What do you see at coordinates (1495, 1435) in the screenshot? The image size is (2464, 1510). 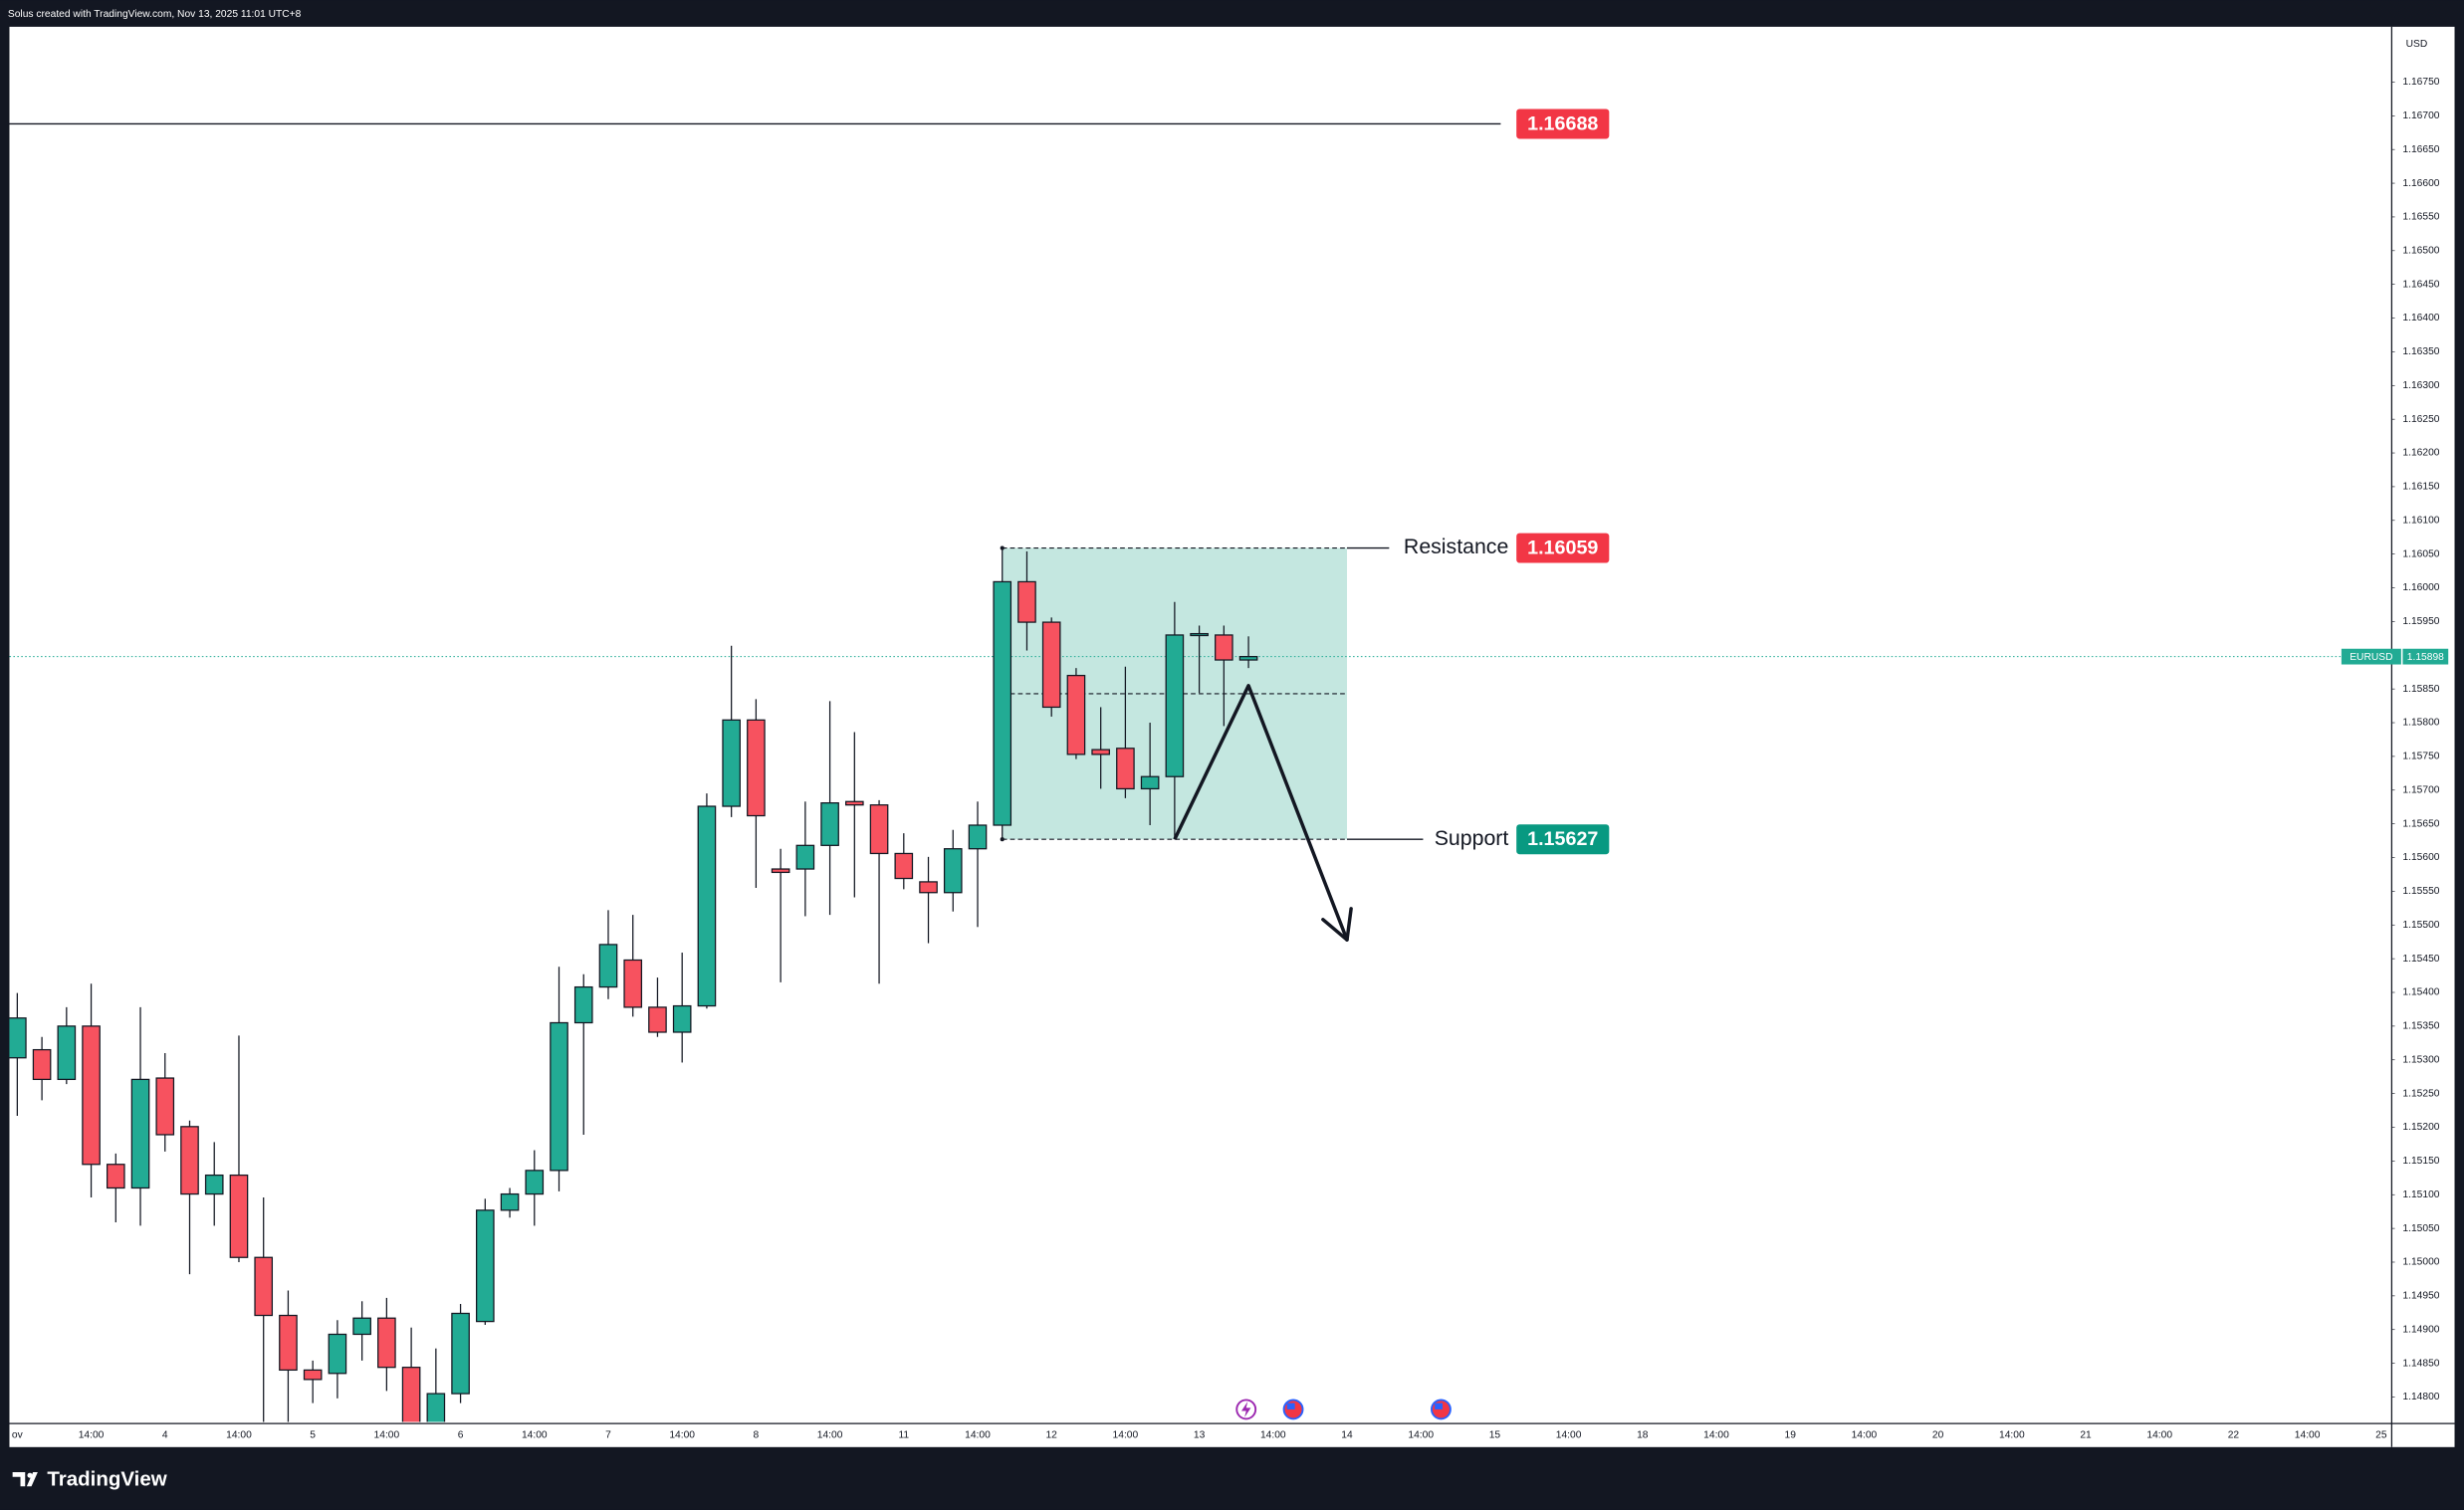 I see `x-tick-label: 15` at bounding box center [1495, 1435].